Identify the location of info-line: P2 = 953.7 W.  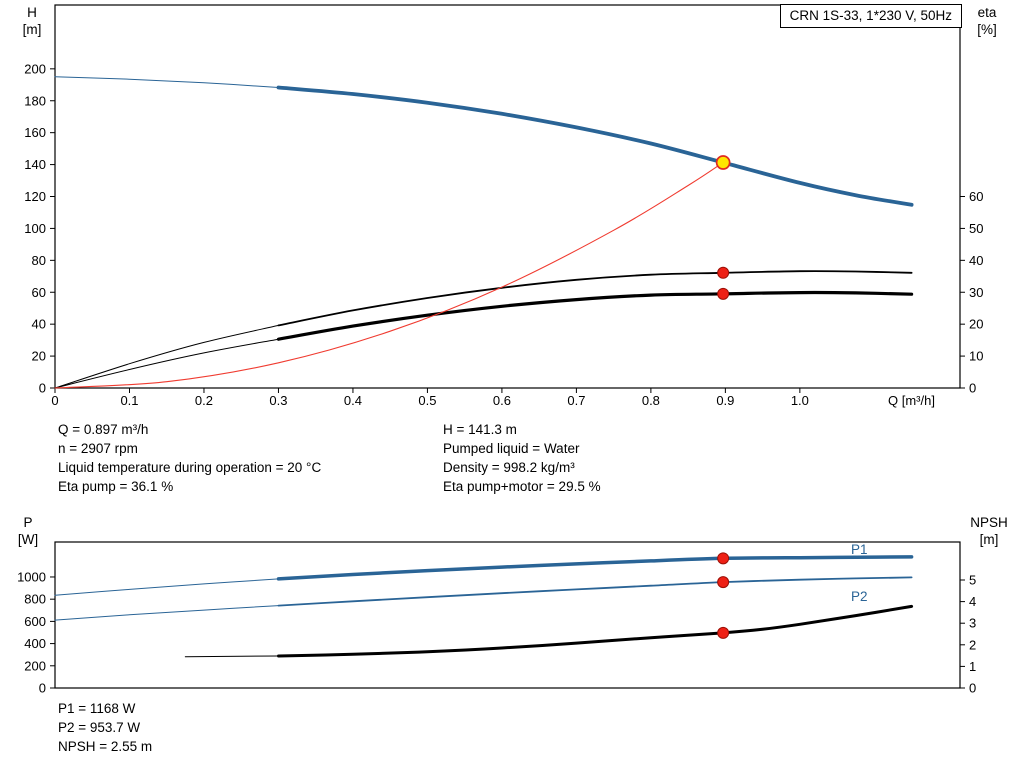
(99, 727).